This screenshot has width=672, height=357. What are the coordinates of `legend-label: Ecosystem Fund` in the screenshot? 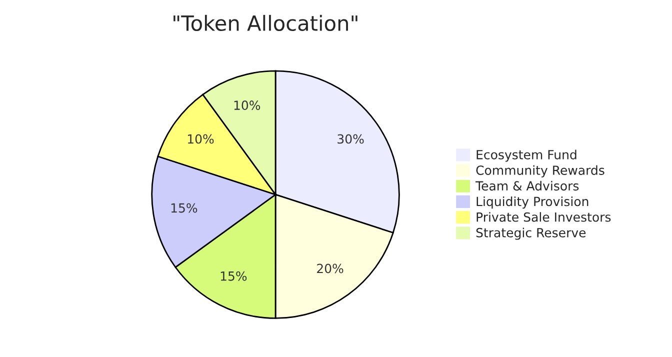 It's located at (526, 156).